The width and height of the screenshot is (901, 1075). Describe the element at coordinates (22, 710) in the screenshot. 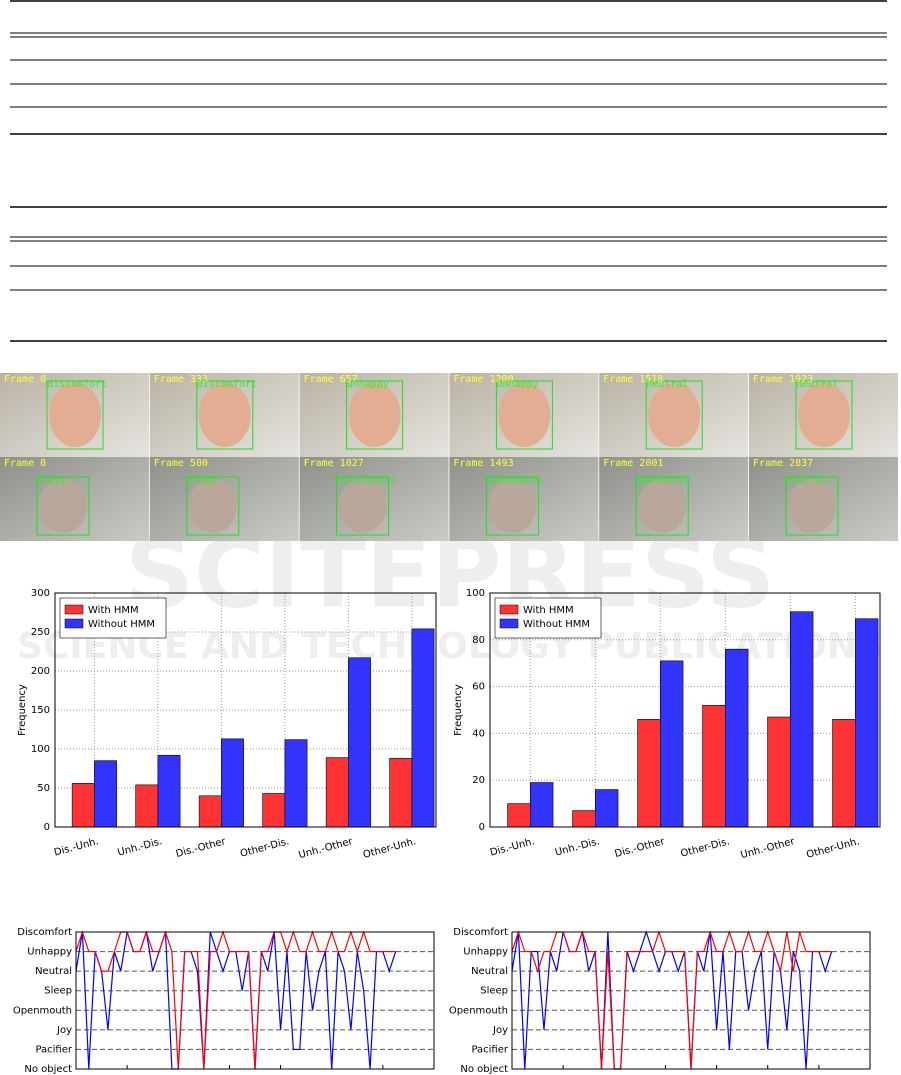

I see `y-axis-label: Frequency` at that location.